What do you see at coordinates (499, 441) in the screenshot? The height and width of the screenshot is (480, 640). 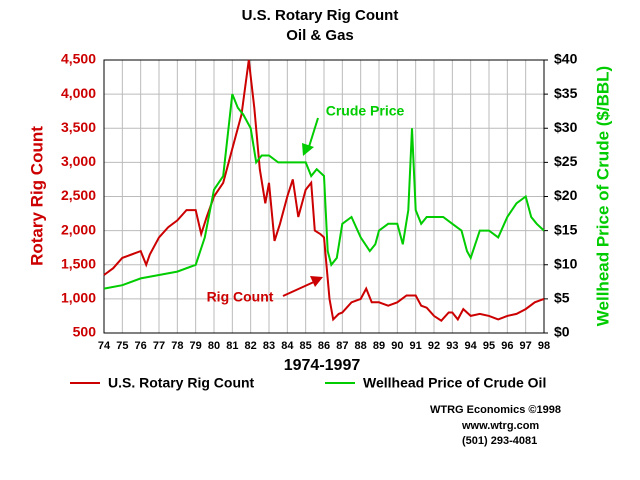 I see `credit: (501) 293-4081` at bounding box center [499, 441].